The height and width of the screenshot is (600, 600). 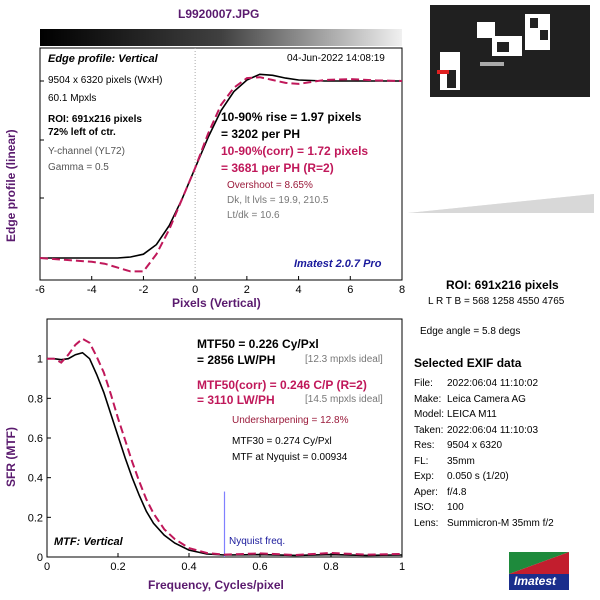 What do you see at coordinates (117, 567) in the screenshot?
I see `mtf-xtick-label: 0.2` at bounding box center [117, 567].